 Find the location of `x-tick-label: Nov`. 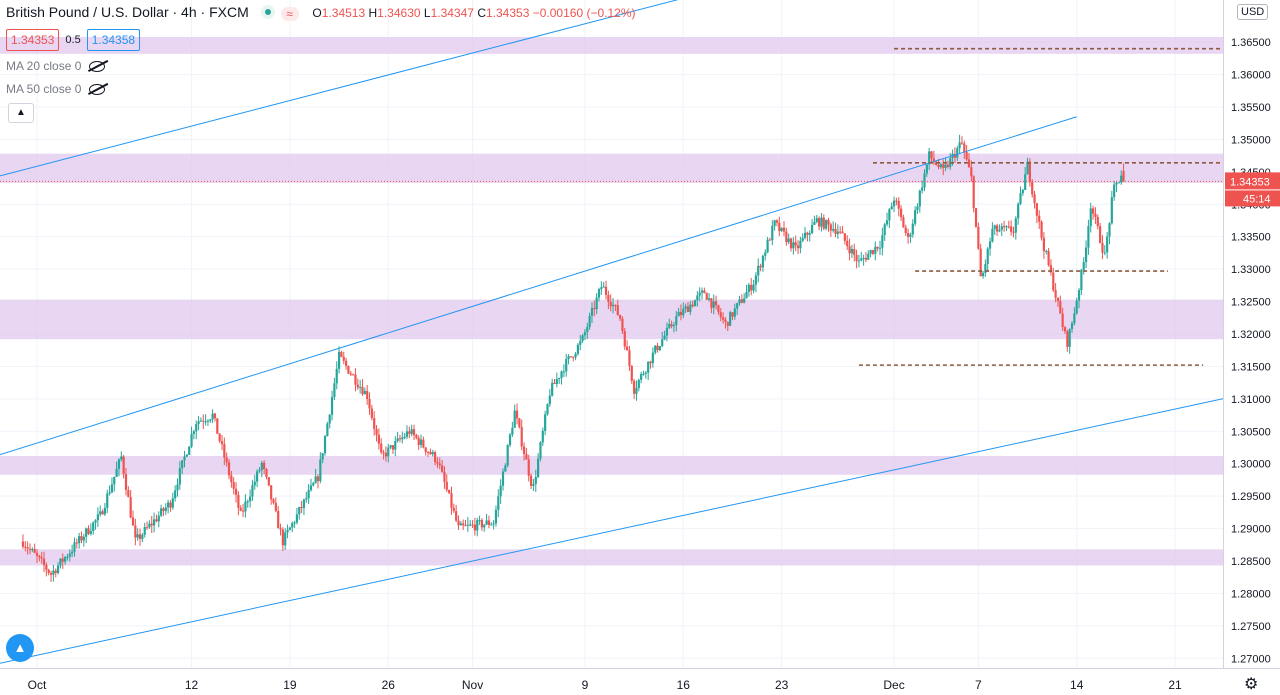

x-tick-label: Nov is located at coordinates (472, 685).